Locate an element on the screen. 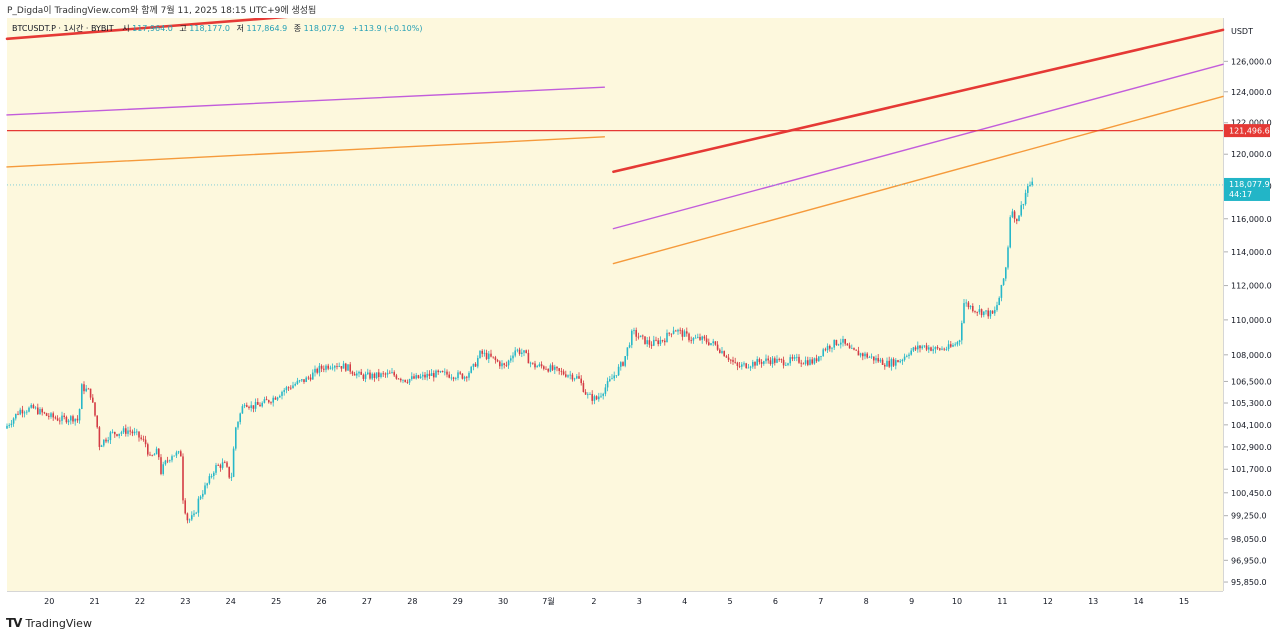  price-axis-currency: USDT is located at coordinates (1242, 31).